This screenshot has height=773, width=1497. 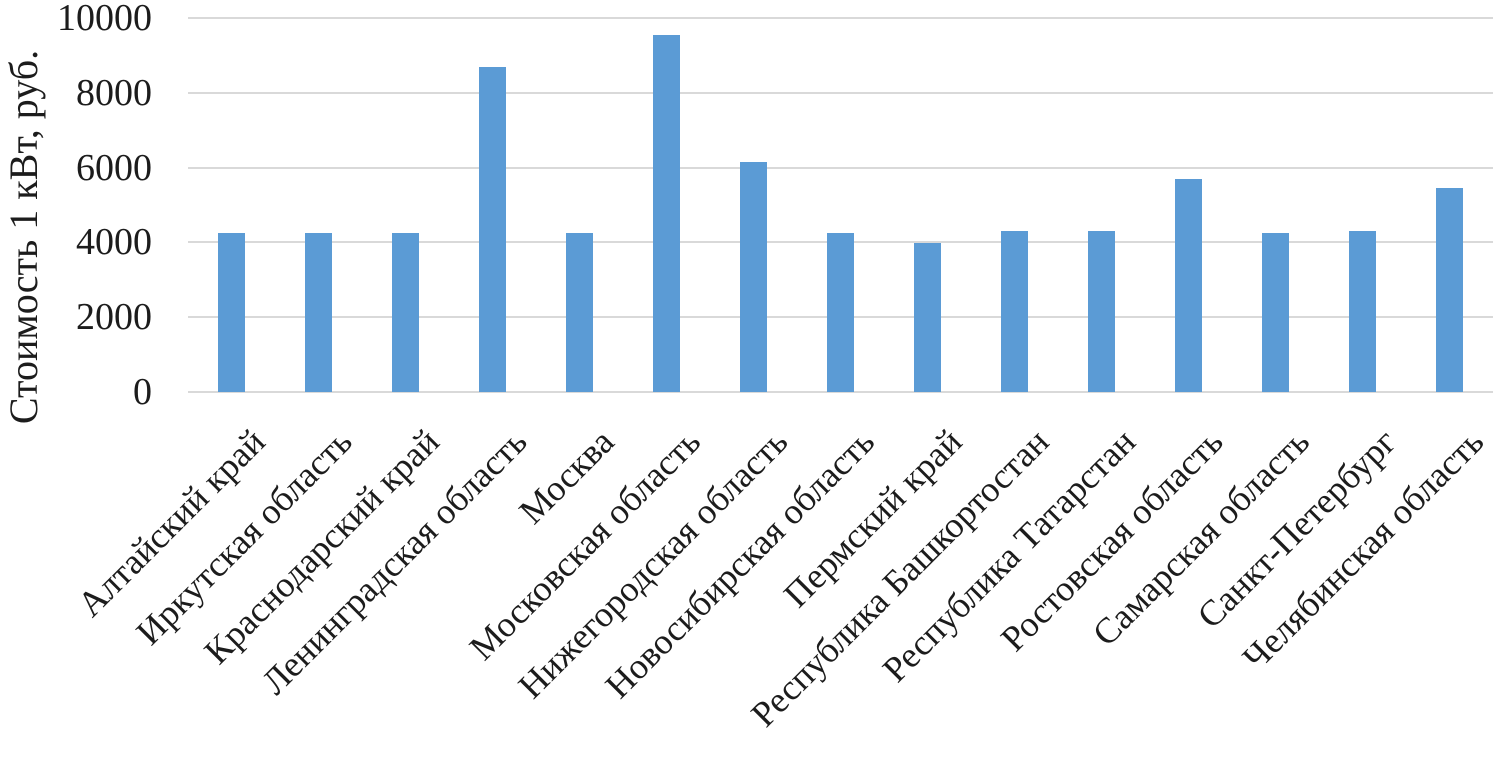 I want to click on y-axis-tick-label: 4000, so click(x=114, y=242).